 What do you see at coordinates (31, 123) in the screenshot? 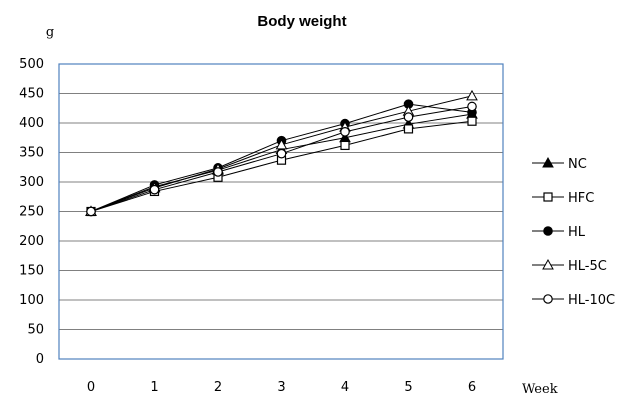
I see `y-tick-label: 400` at bounding box center [31, 123].